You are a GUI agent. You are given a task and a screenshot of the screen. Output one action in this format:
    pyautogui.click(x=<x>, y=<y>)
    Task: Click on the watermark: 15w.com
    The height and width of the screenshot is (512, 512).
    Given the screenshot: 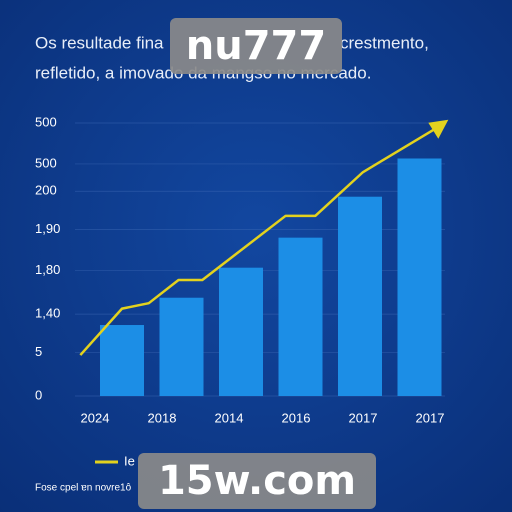 What is the action you would take?
    pyautogui.click(x=257, y=481)
    